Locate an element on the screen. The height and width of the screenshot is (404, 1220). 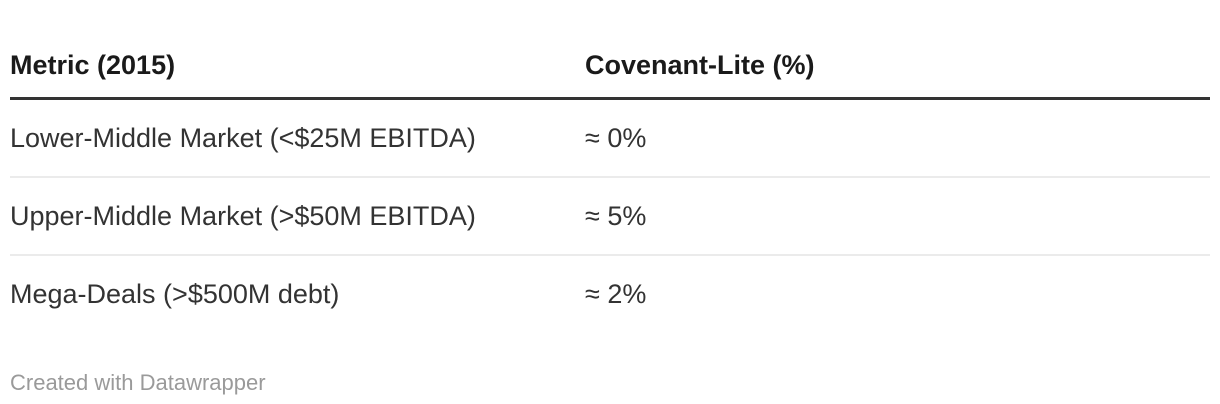
datawrapper-attribution-link: Created with Datawrapper is located at coordinates (138, 382).